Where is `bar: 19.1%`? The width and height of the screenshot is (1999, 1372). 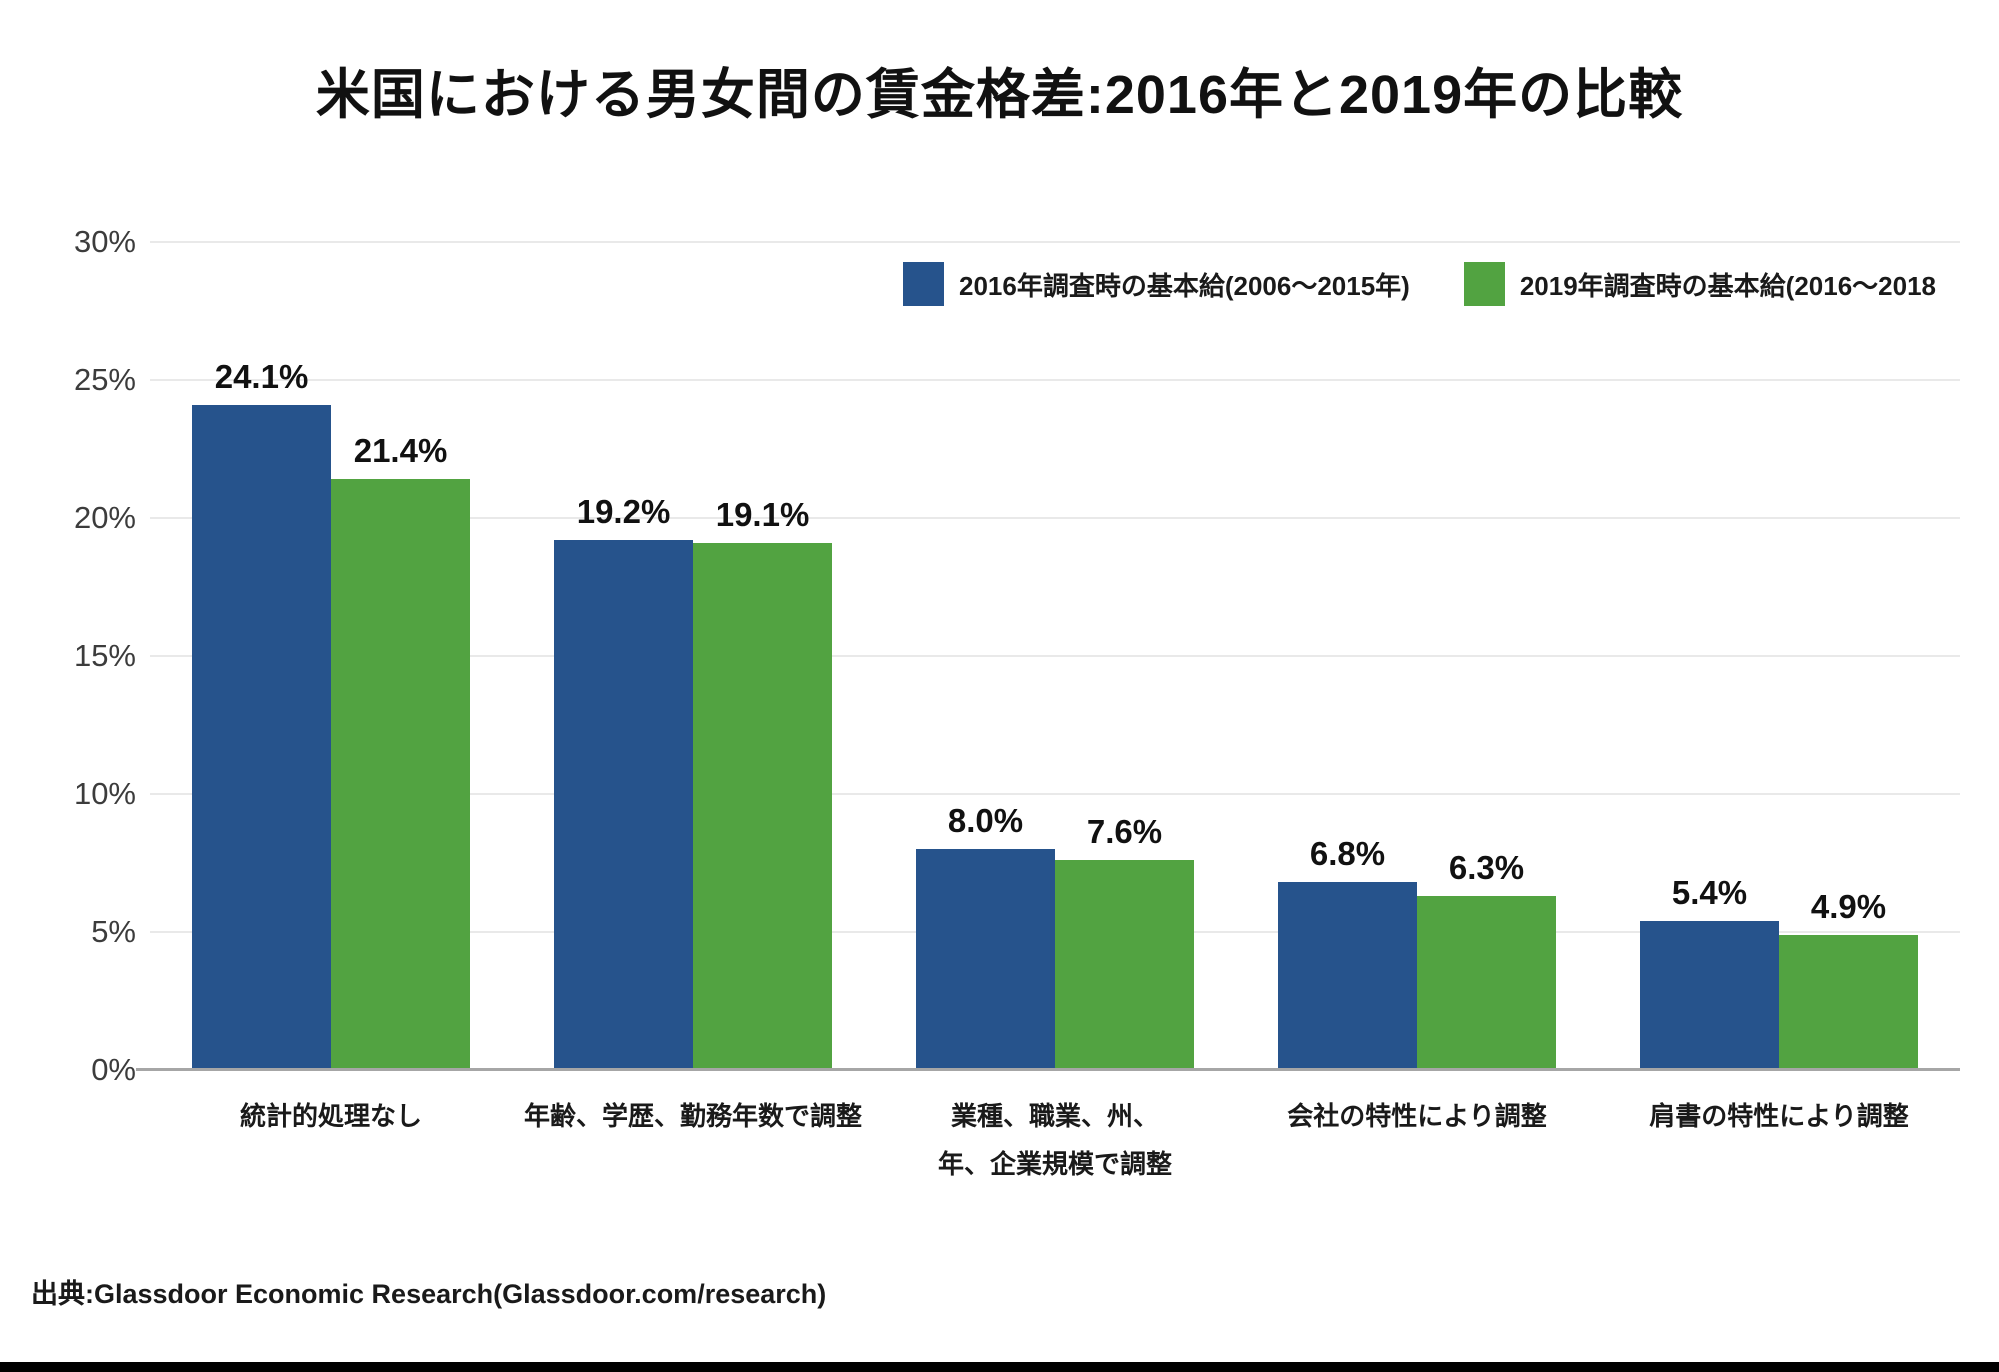
bar: 19.1% is located at coordinates (762, 783).